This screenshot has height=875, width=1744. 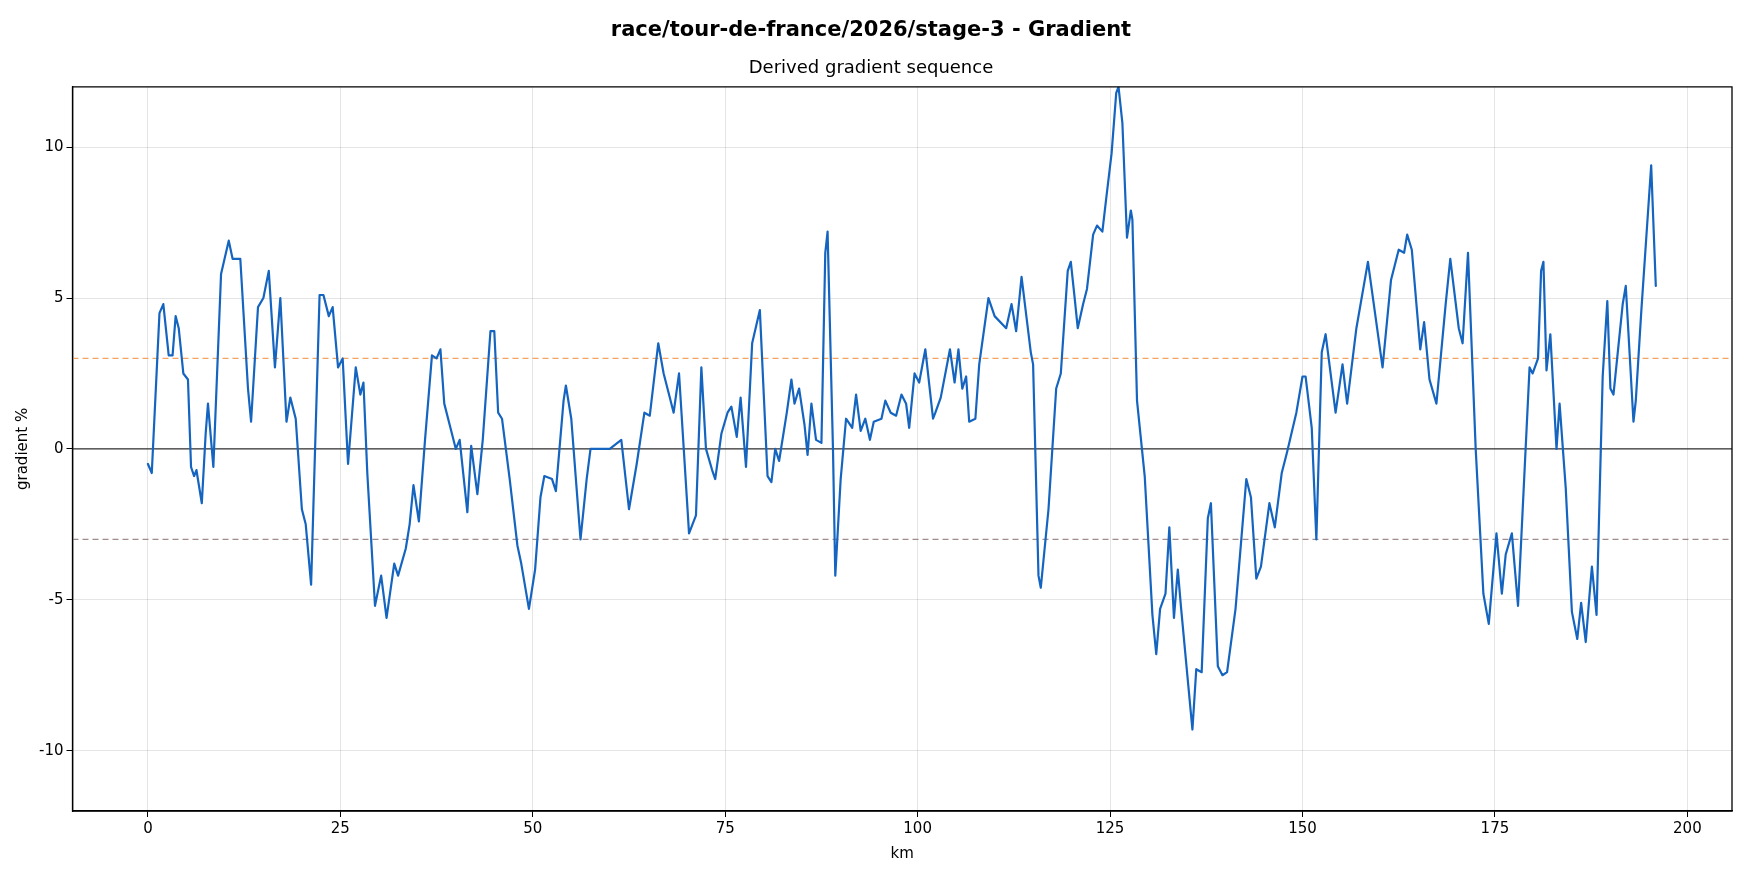 What do you see at coordinates (1110, 827) in the screenshot?
I see `x-tick-label: 125` at bounding box center [1110, 827].